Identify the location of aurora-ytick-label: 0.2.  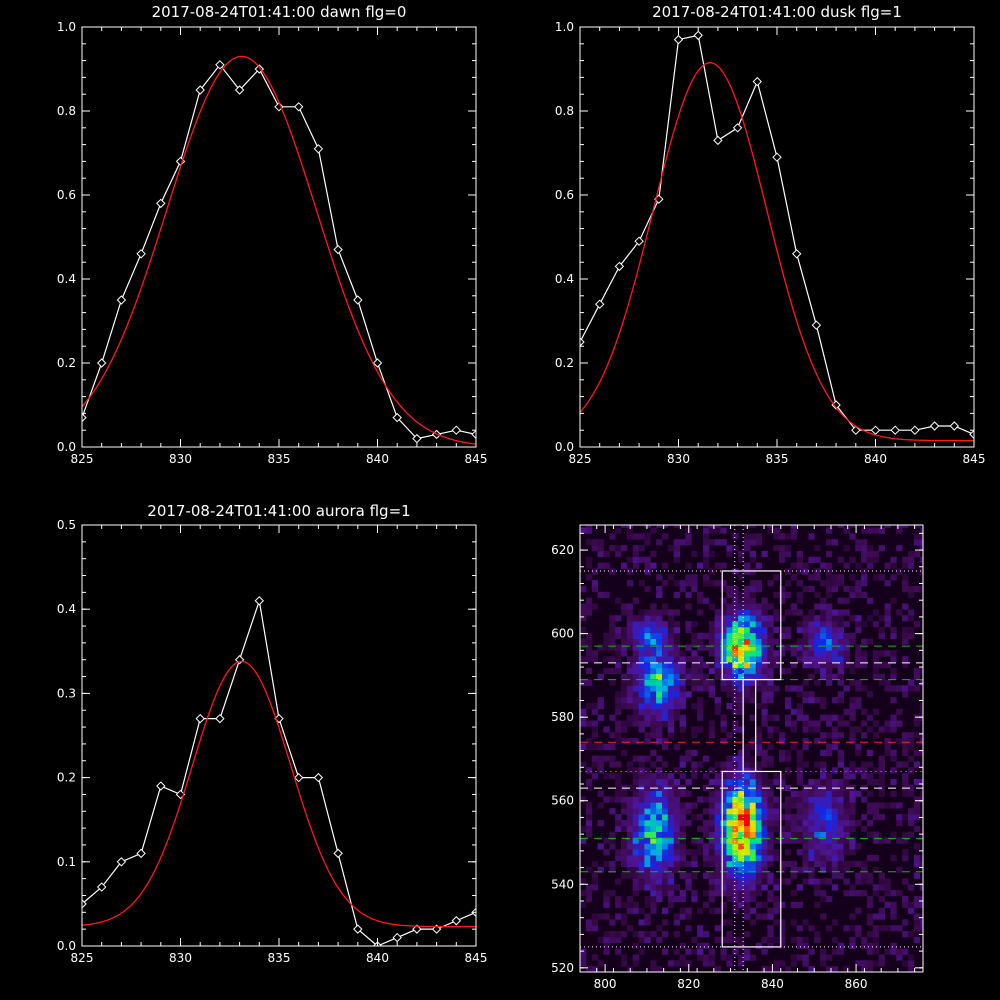
(66, 778).